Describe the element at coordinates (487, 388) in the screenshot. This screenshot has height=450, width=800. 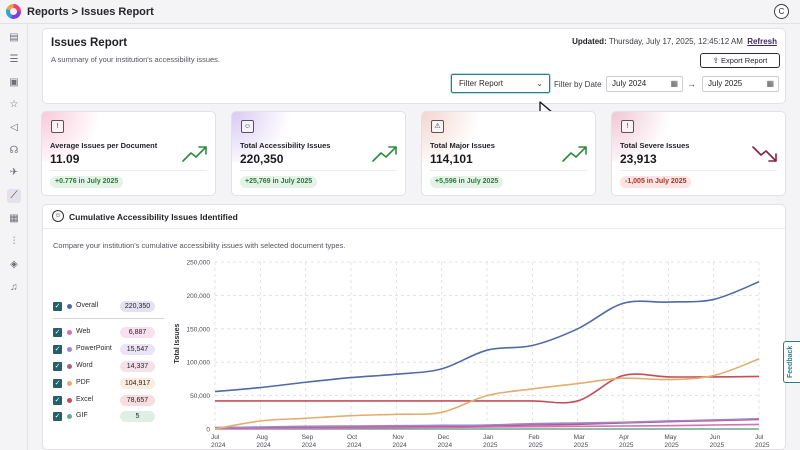
I see `series-line-excel` at that location.